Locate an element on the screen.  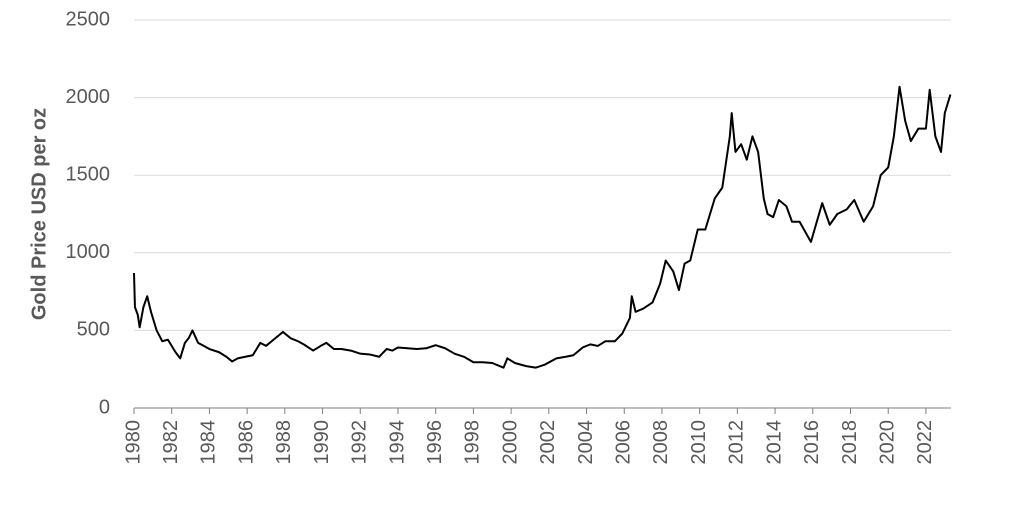
x-tick-label: 1986 is located at coordinates (246, 442).